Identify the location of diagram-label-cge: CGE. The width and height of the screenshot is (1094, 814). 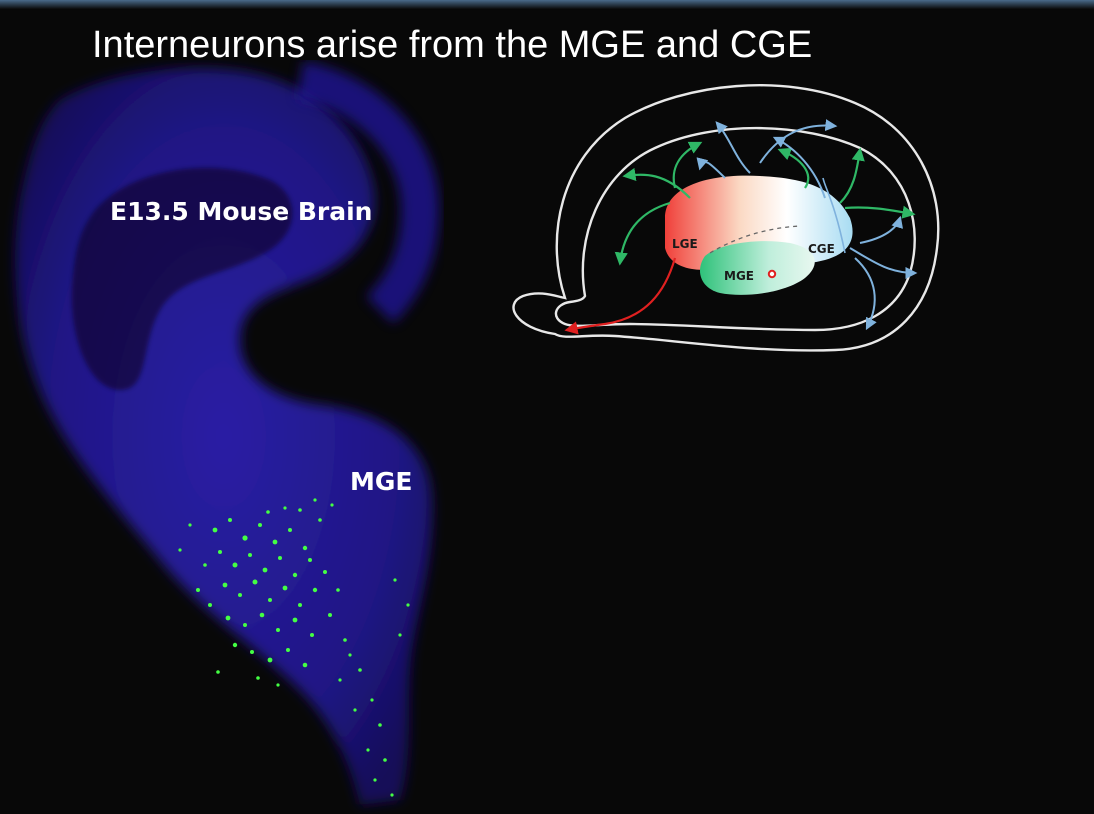
(821, 249).